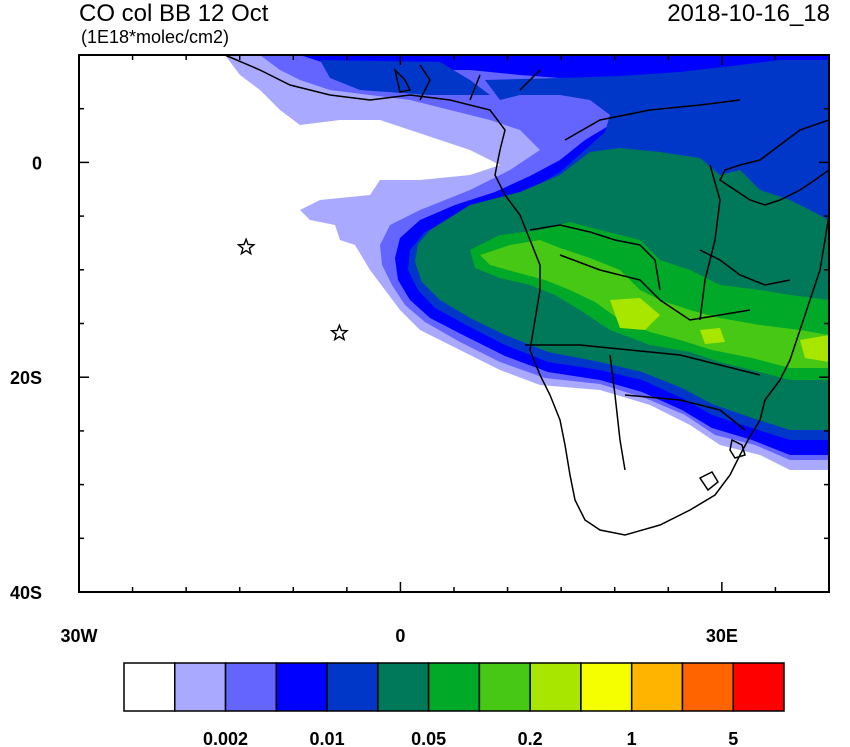 The height and width of the screenshot is (747, 850). Describe the element at coordinates (632, 738) in the screenshot. I see `colorbar-label: 1` at that location.